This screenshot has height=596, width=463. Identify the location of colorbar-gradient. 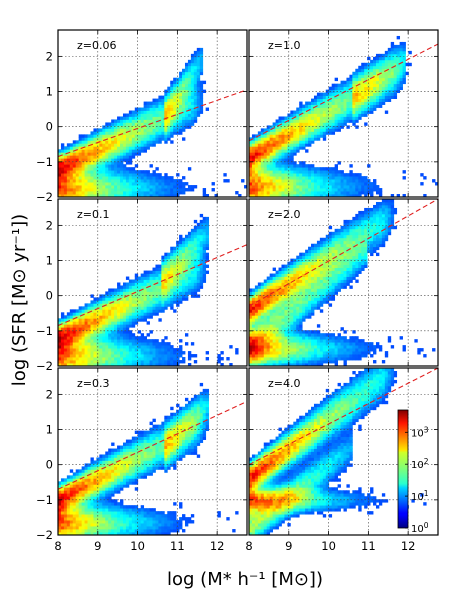
(403, 469).